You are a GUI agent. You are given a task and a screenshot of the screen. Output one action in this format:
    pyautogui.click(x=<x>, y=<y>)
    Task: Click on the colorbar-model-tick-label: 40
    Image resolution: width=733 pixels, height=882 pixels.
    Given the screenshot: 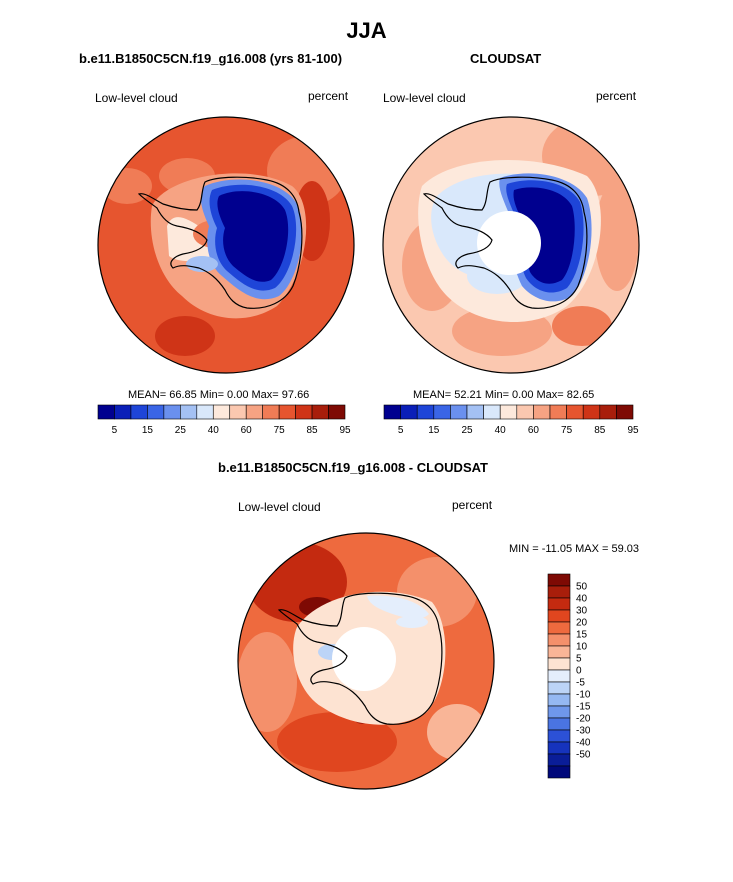 What is the action you would take?
    pyautogui.click(x=214, y=430)
    